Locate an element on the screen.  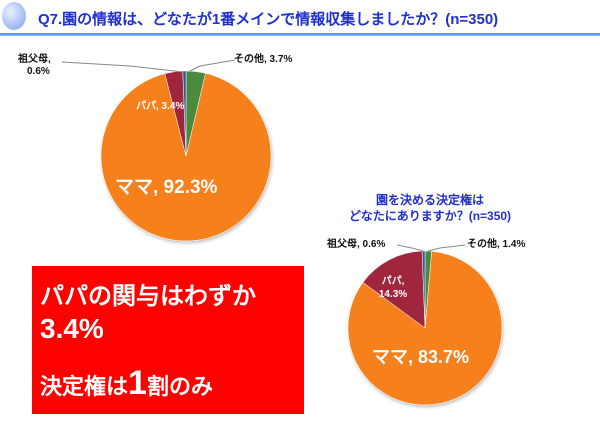
callout-line3-big: 1 is located at coordinates (137, 383).